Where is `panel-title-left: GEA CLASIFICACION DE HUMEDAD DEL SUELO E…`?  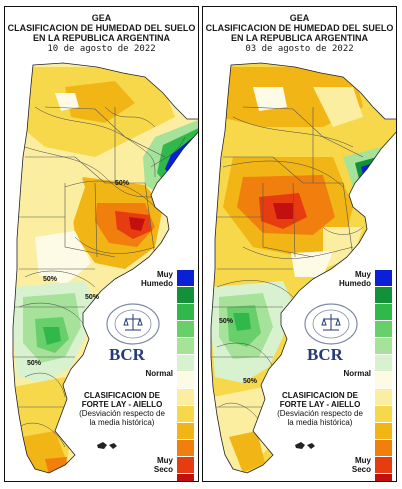
panel-title-left: GEA CLASIFICACION DE HUMEDAD DEL SUELO E… is located at coordinates (101, 33).